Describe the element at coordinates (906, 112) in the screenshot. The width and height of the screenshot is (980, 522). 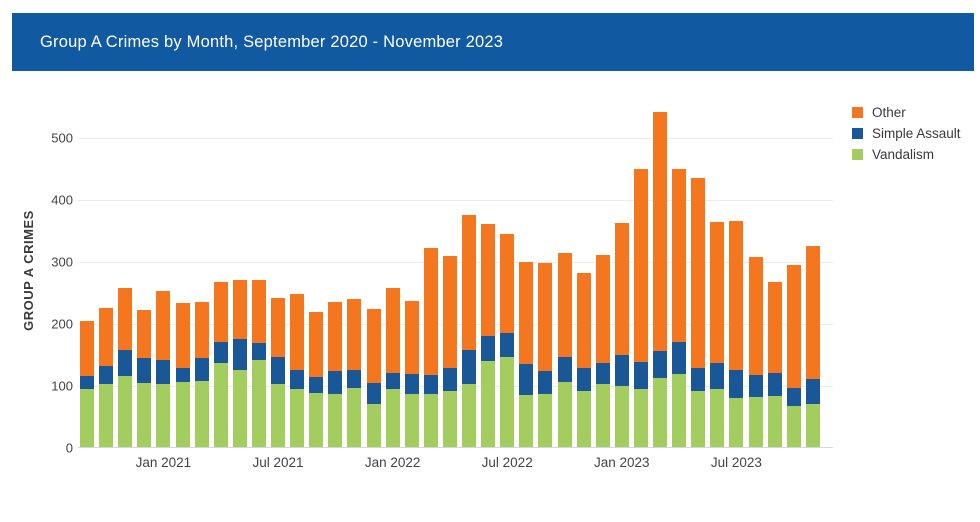
I see `legend-item-other: Other` at that location.